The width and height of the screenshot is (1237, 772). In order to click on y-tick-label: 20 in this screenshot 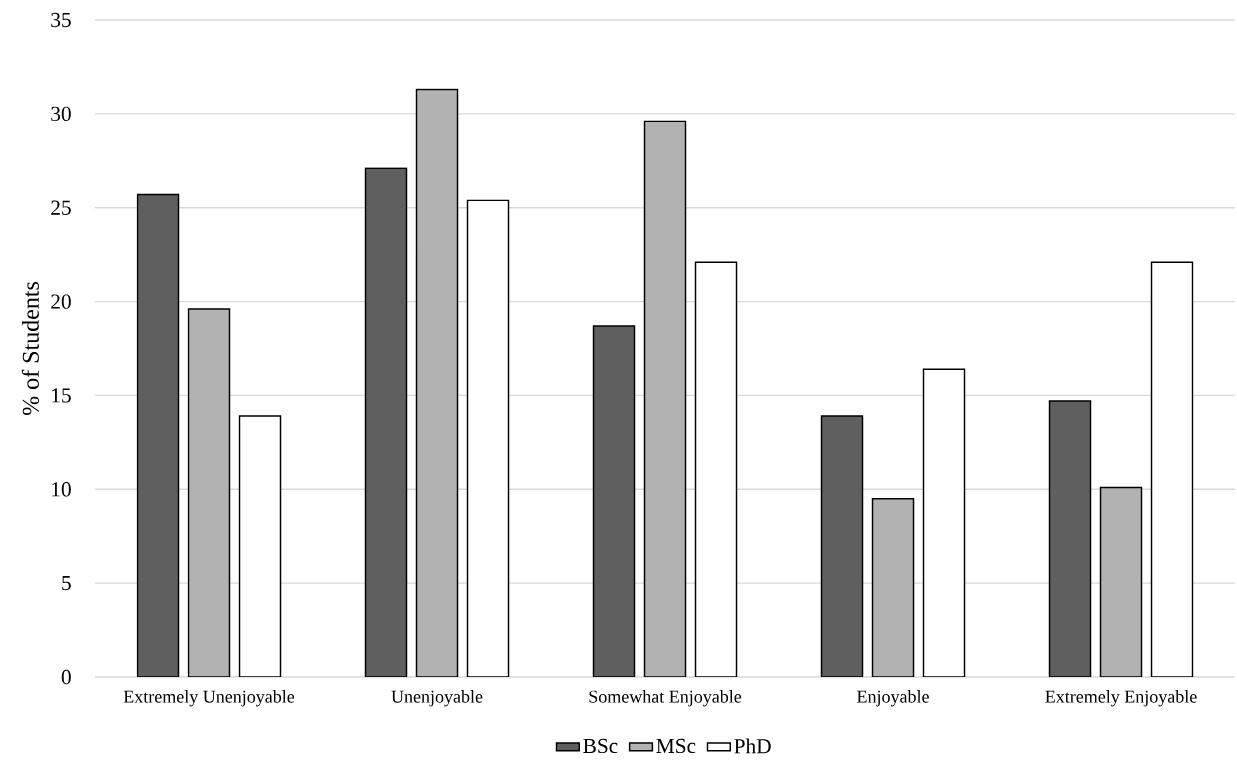, I will do `click(61, 301)`.